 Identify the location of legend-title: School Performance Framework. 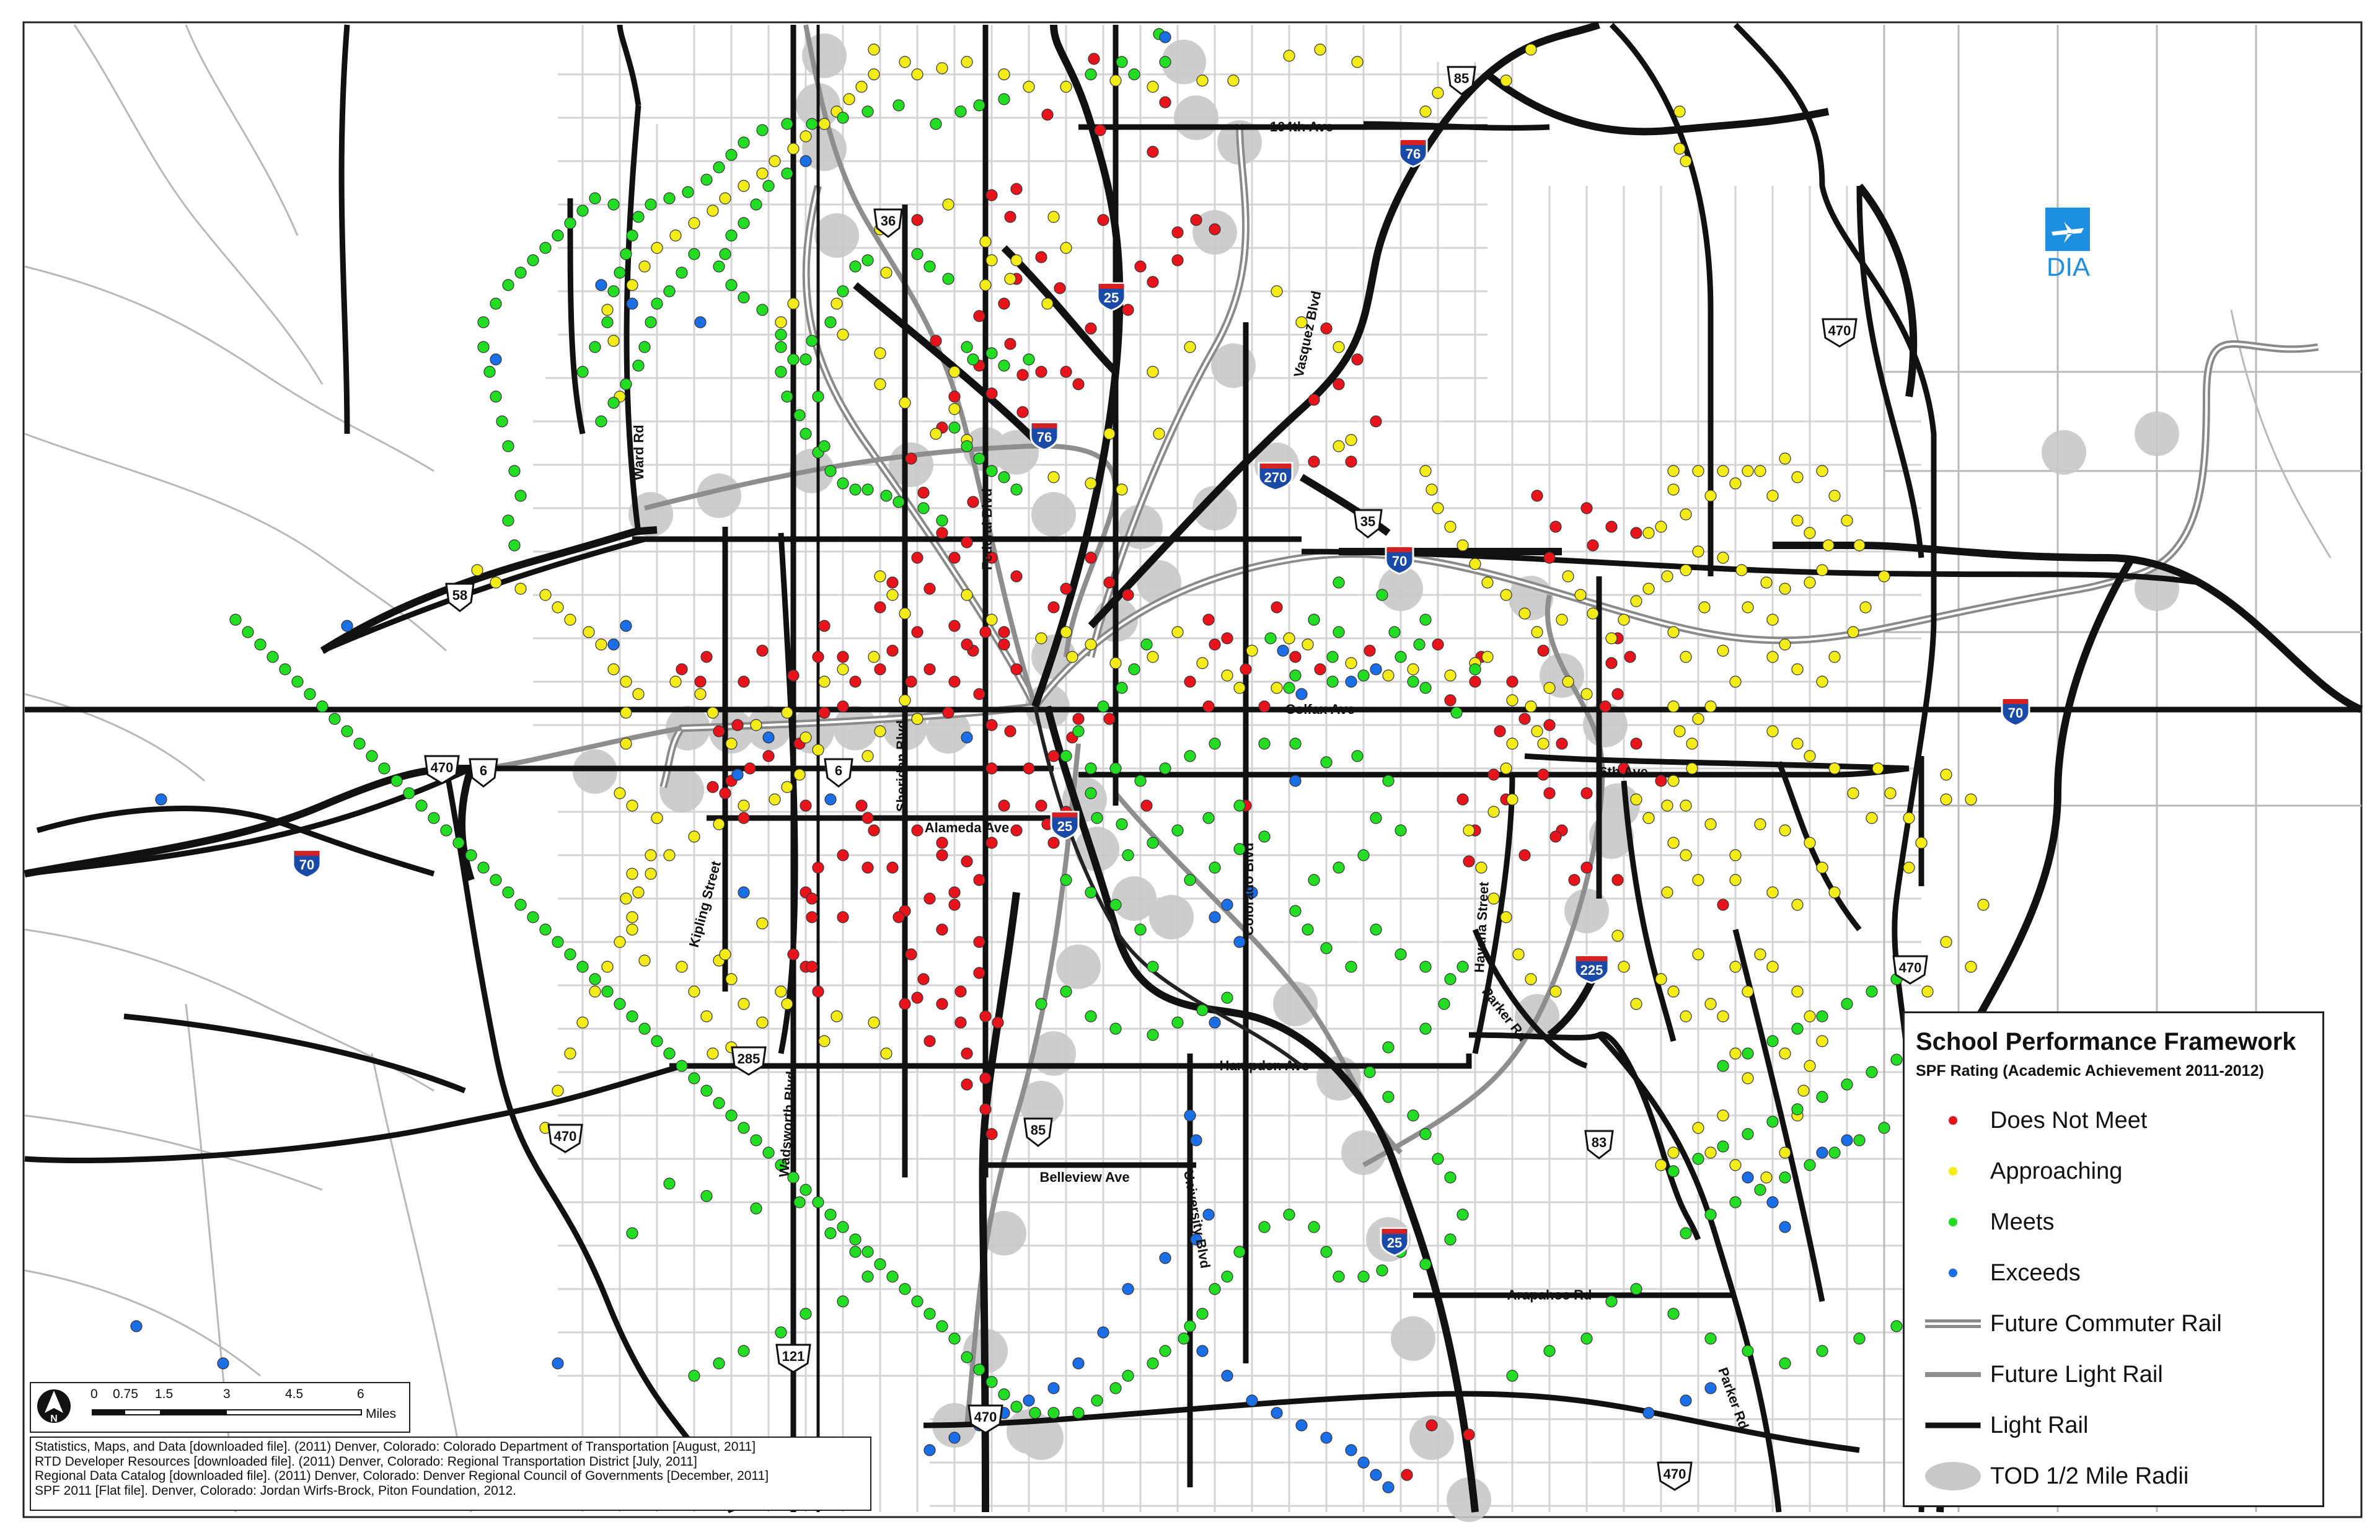
(2106, 1041).